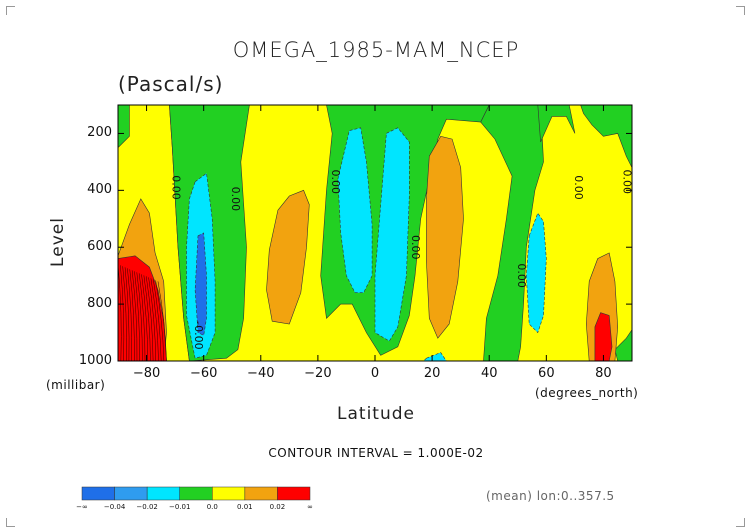 The image size is (752, 532). Describe the element at coordinates (212, 507) in the screenshot. I see `colorbar-tick-label: 0.0` at that location.